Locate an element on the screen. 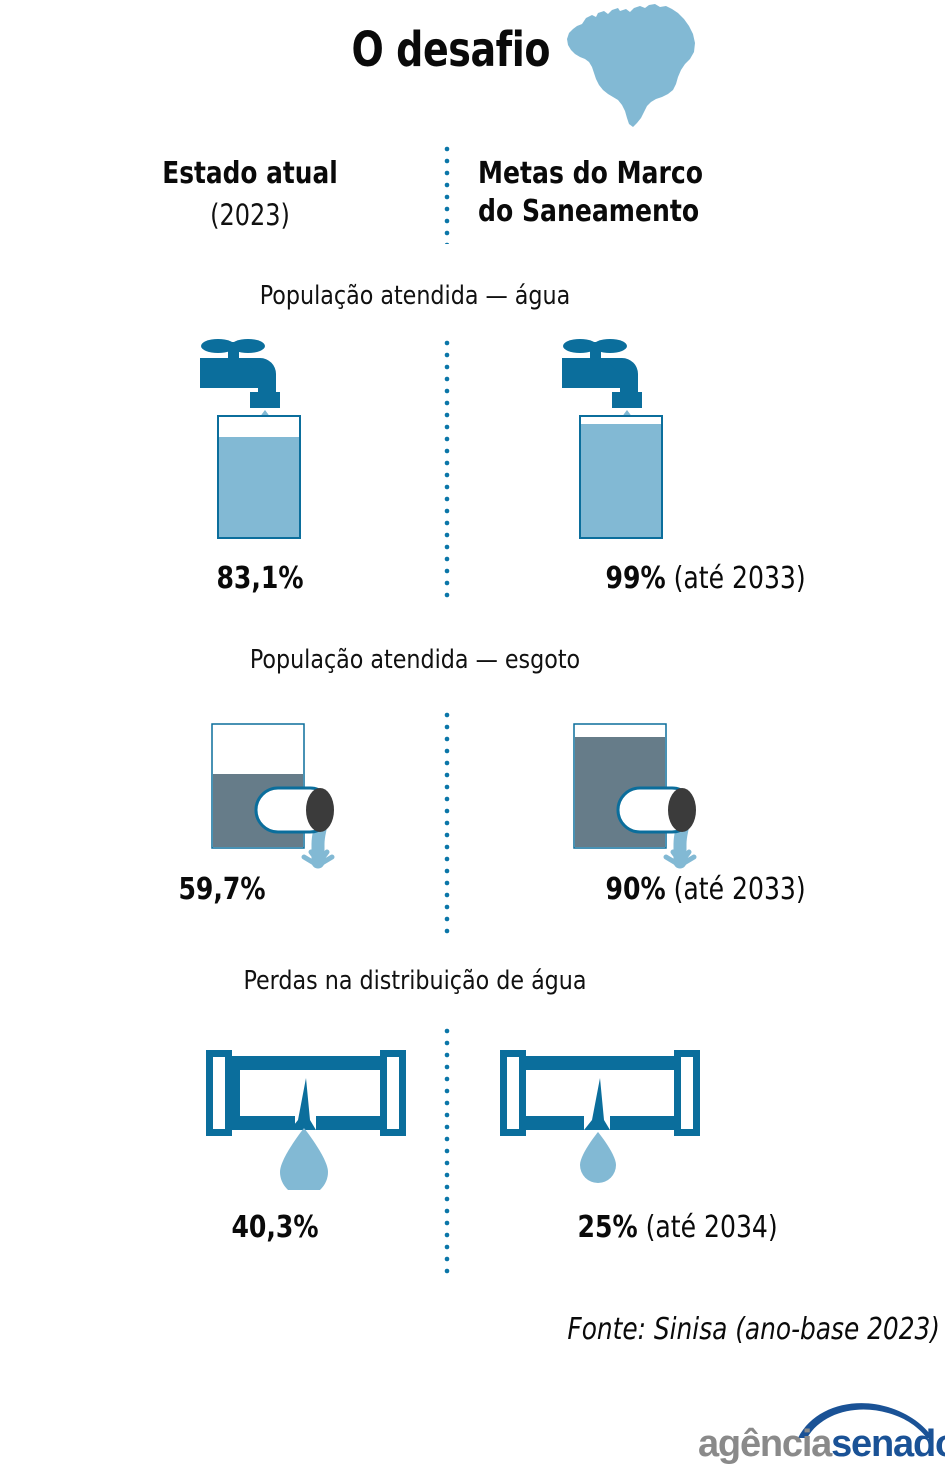 This screenshot has width=945, height=1480. value-perdas-right-number: 25% is located at coordinates (607, 1227).